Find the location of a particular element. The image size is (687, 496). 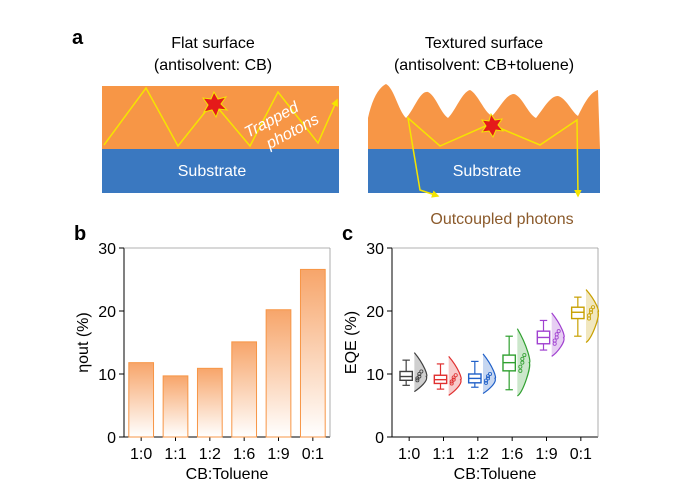

textured-perovskite-layer is located at coordinates (484, 116).